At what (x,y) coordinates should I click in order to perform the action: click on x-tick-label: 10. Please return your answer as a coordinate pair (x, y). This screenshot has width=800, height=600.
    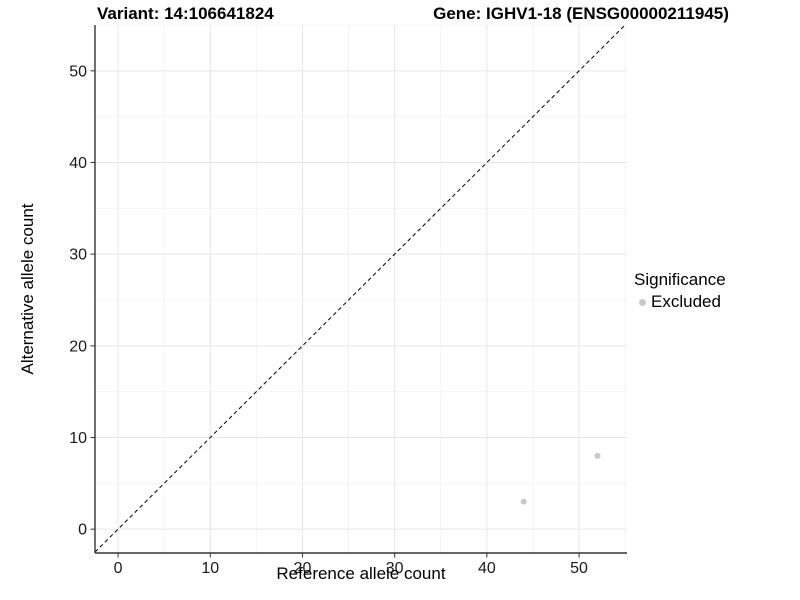
    Looking at the image, I should click on (210, 568).